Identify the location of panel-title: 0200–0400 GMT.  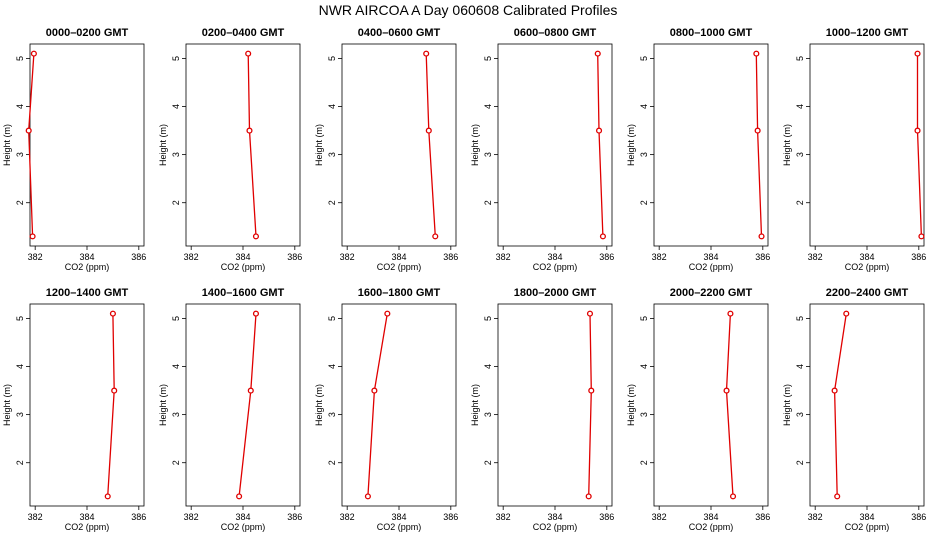
(243, 33).